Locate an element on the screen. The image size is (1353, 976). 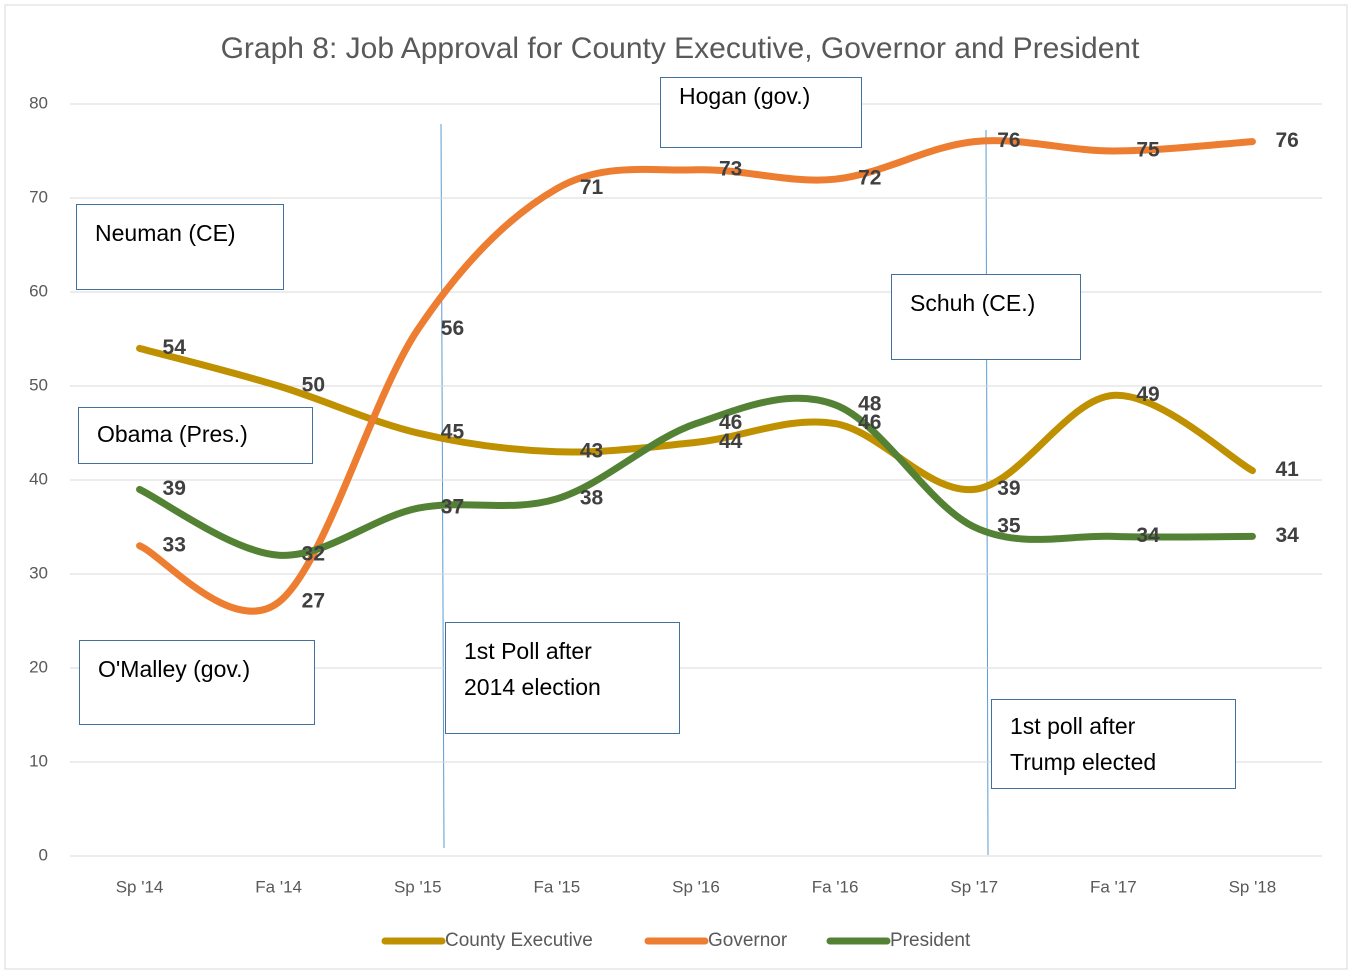
x-tick-label: Sp '18 is located at coordinates (1253, 886).